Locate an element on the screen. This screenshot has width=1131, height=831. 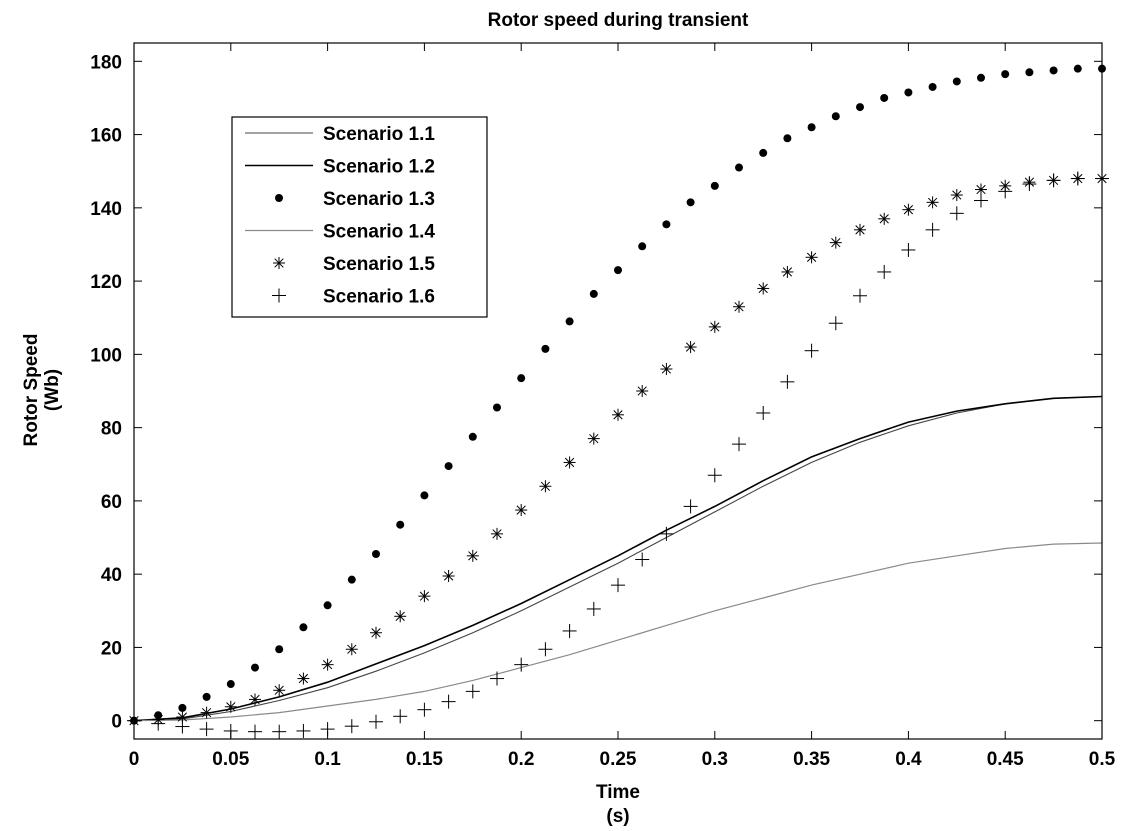
y-tick-label: 40 is located at coordinates (111, 575).